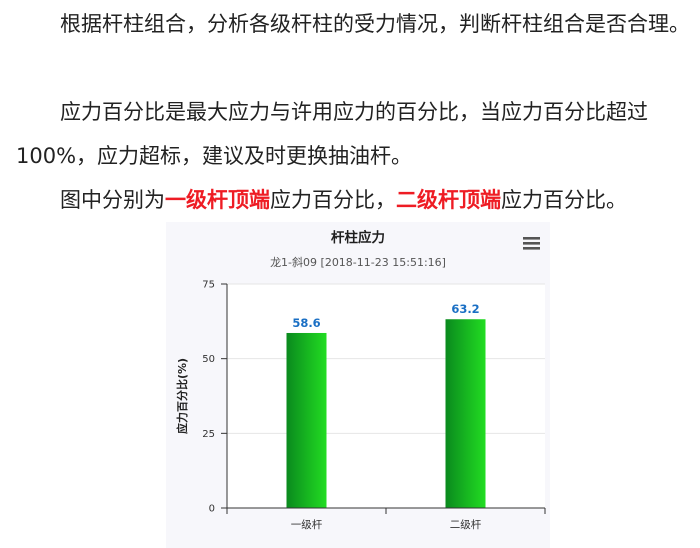 The image size is (700, 548). I want to click on chart-subtitle: 龙1-斜09 [2018-11-23 15:51:16], so click(358, 262).